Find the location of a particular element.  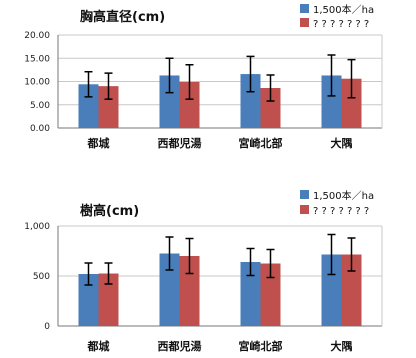

chart-title: 胸高直径(cm) is located at coordinates (122, 17).